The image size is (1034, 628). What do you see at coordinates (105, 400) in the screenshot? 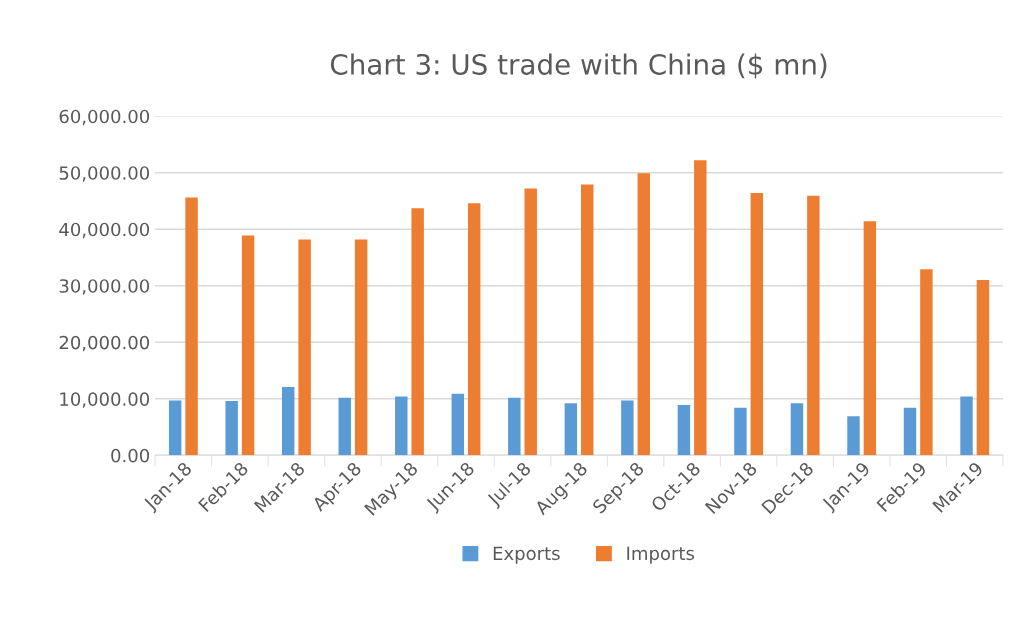
I see `y-tick-label: 10,000.00` at bounding box center [105, 400].